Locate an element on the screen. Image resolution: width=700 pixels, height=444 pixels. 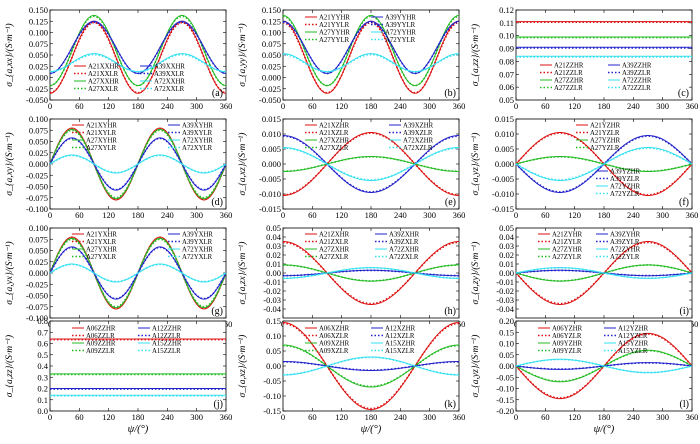
legend-label: A12XZLR is located at coordinates (400, 336).